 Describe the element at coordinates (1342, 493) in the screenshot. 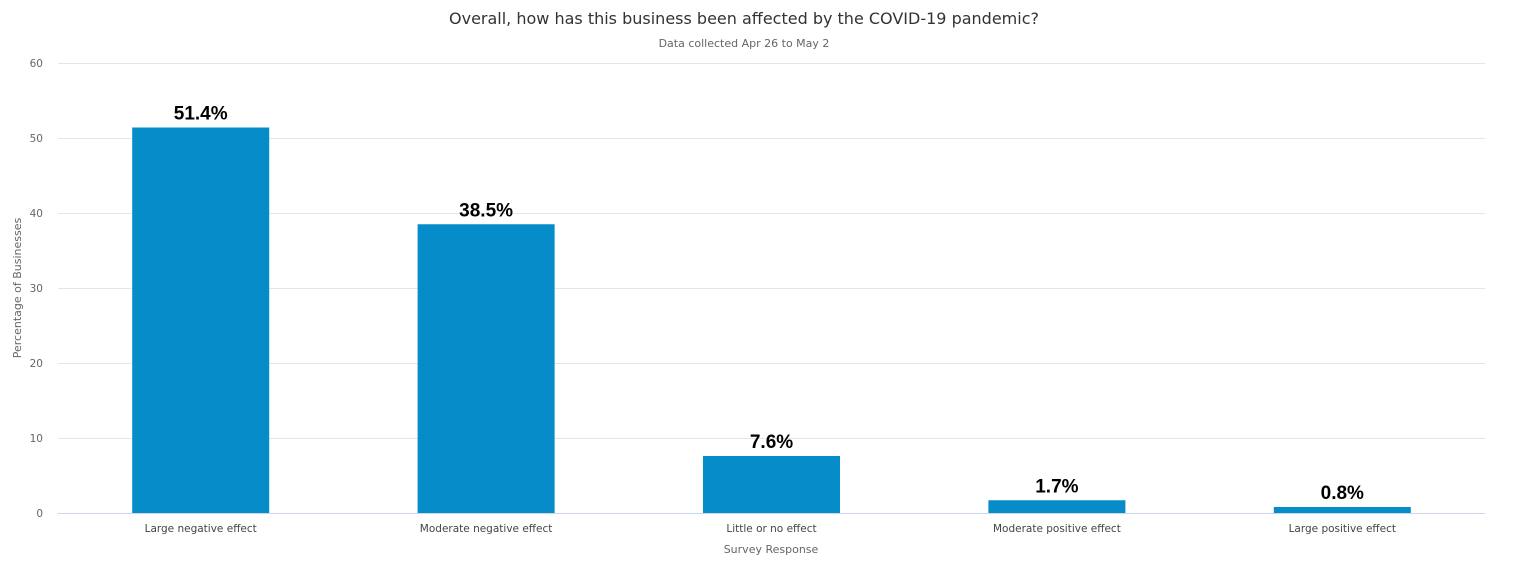

I see `data-label: 0.8%` at that location.